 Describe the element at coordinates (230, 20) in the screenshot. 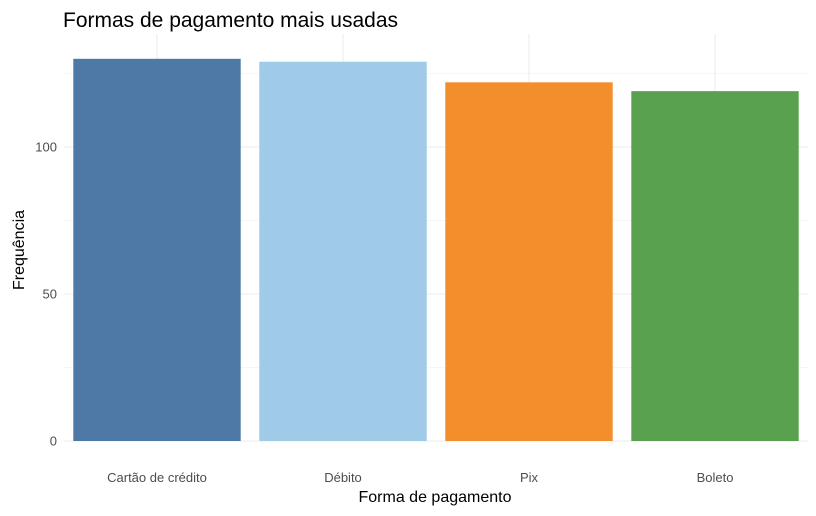

I see `chart-title: Formas de pagamento mais usadas` at that location.